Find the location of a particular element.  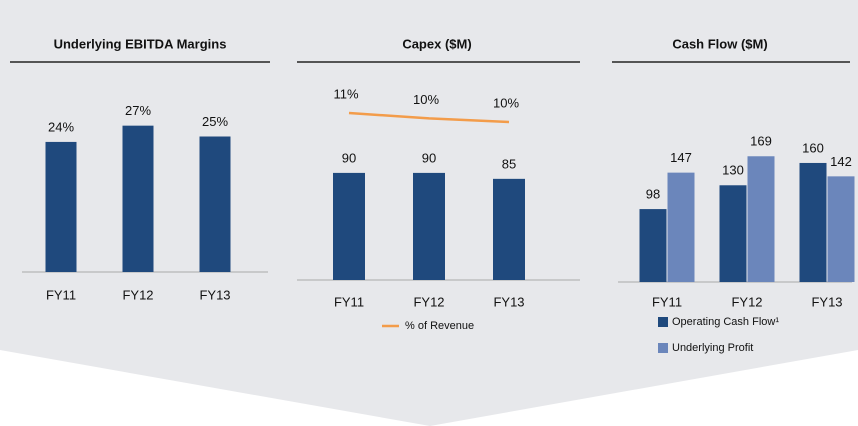

data-label: 27% is located at coordinates (138, 110).